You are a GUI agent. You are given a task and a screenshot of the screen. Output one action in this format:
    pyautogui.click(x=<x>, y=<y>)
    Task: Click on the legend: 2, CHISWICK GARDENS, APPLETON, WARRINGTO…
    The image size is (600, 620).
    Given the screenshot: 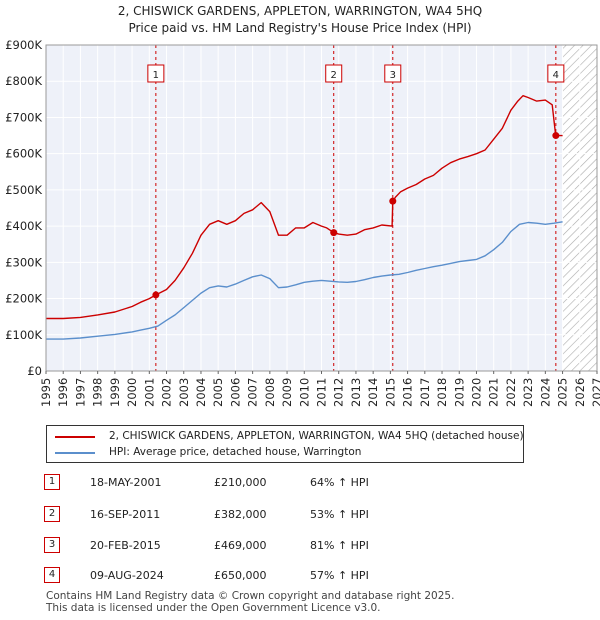 What is the action you would take?
    pyautogui.click(x=285, y=444)
    